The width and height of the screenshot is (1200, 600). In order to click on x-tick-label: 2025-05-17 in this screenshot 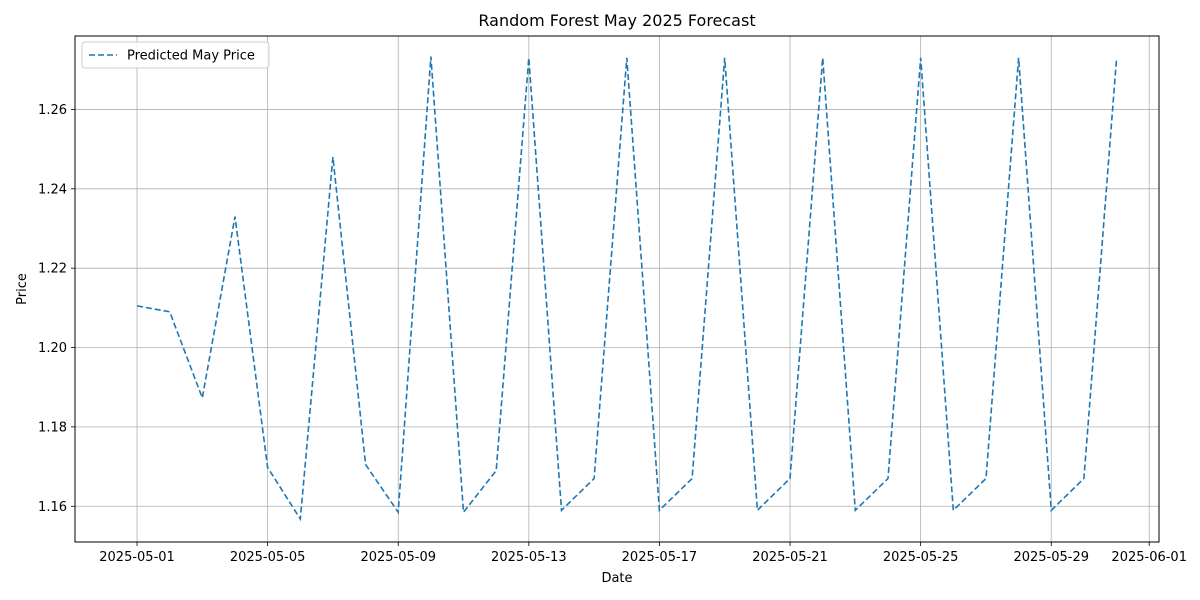, I will do `click(660, 557)`.